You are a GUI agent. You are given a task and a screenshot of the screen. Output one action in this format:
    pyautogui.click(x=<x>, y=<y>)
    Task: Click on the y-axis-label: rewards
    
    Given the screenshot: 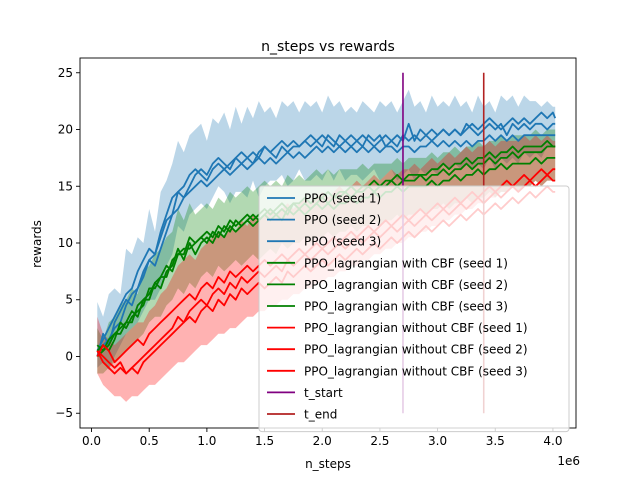 What is the action you would take?
    pyautogui.click(x=37, y=244)
    